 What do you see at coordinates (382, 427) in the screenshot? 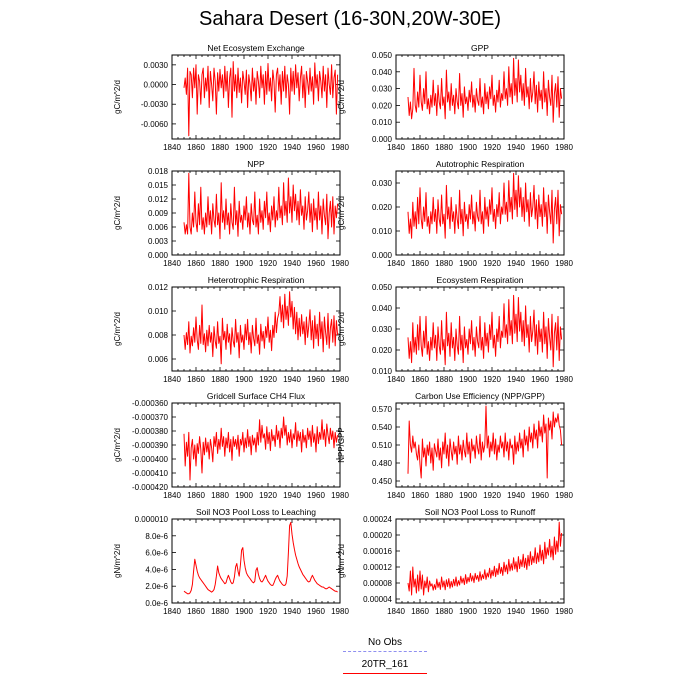
I see `y-tick-label: 0.540` at bounding box center [382, 427].